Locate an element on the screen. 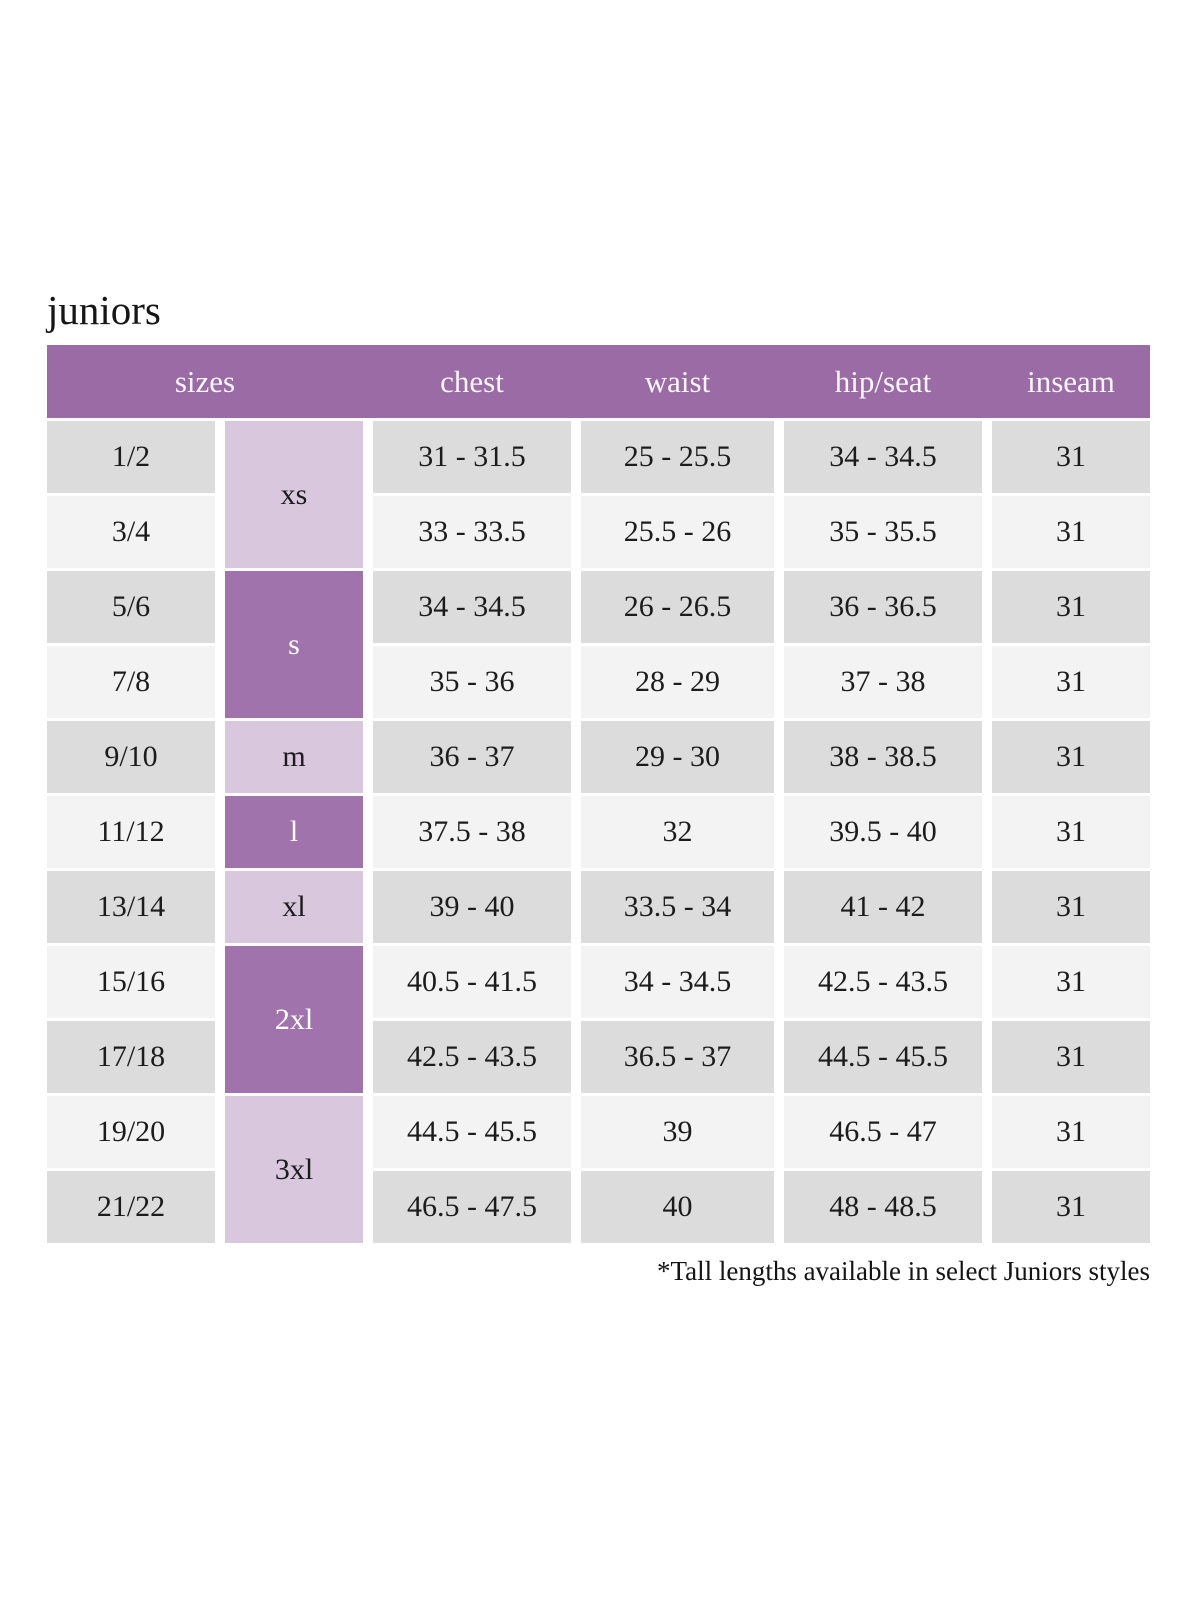  waist-cell: 33.5 - 34 is located at coordinates (677, 907).